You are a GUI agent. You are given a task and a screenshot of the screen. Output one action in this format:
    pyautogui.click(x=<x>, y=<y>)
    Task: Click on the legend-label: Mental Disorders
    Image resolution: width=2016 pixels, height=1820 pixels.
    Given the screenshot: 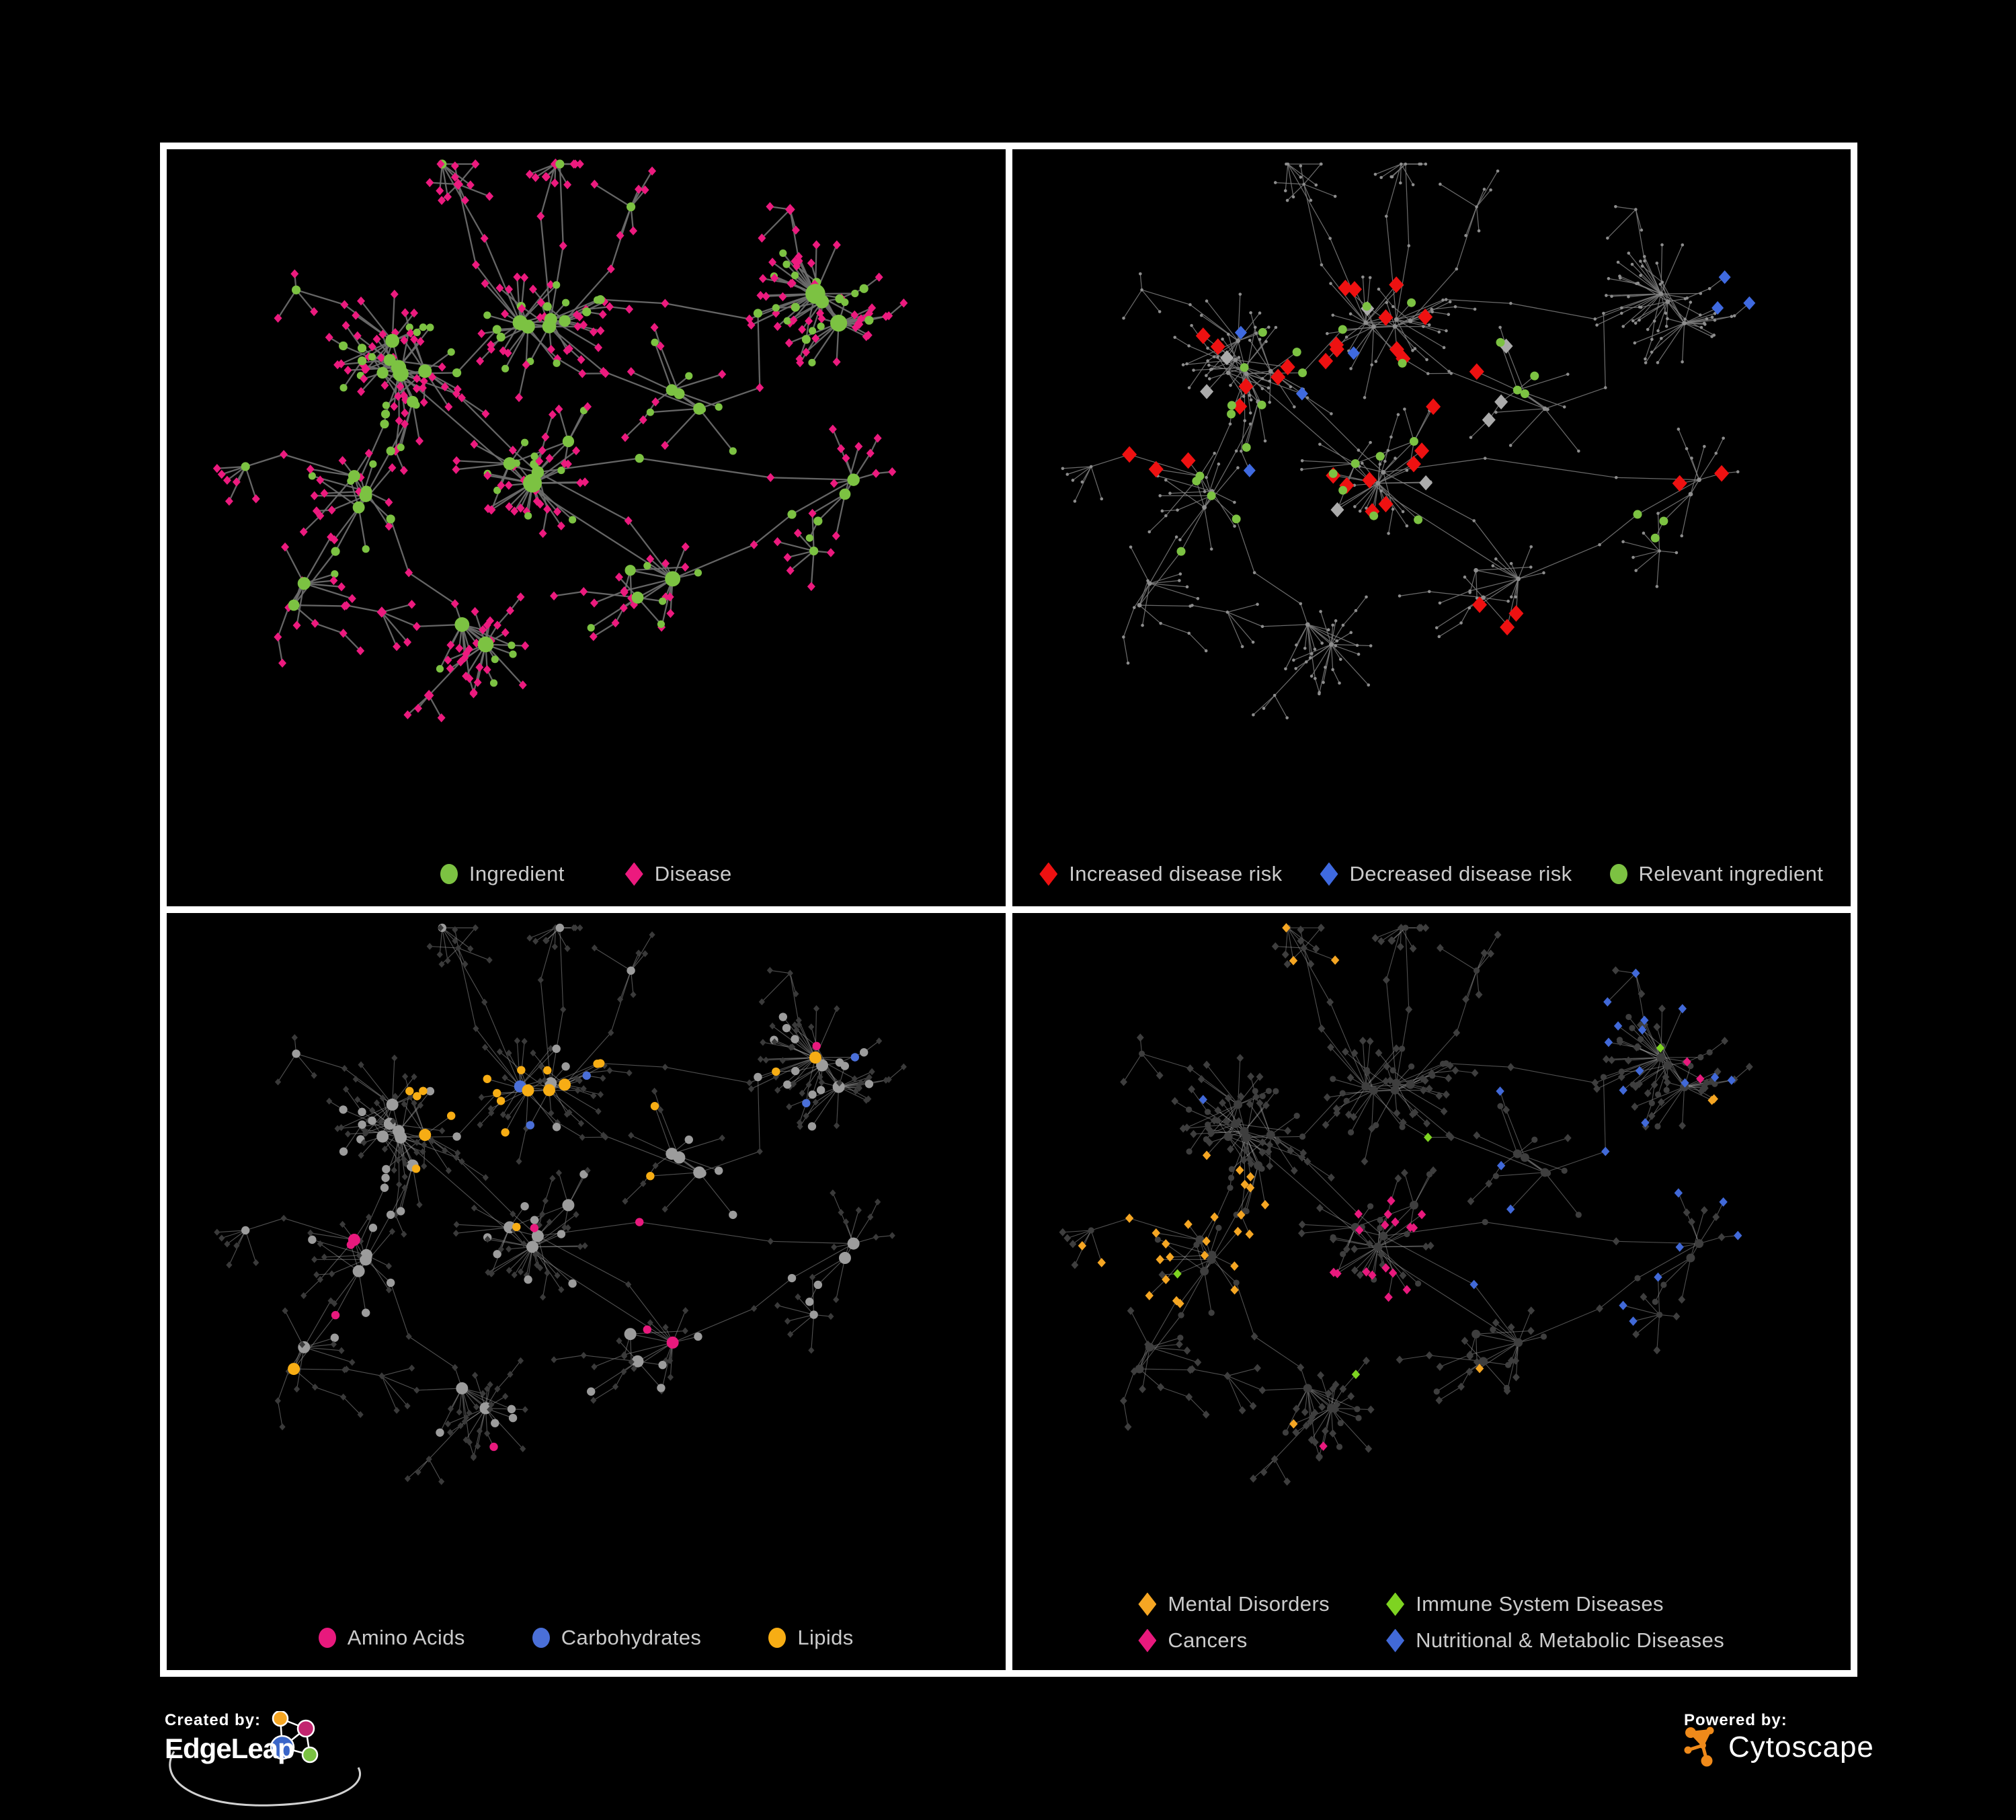 What is the action you would take?
    pyautogui.click(x=1249, y=1604)
    